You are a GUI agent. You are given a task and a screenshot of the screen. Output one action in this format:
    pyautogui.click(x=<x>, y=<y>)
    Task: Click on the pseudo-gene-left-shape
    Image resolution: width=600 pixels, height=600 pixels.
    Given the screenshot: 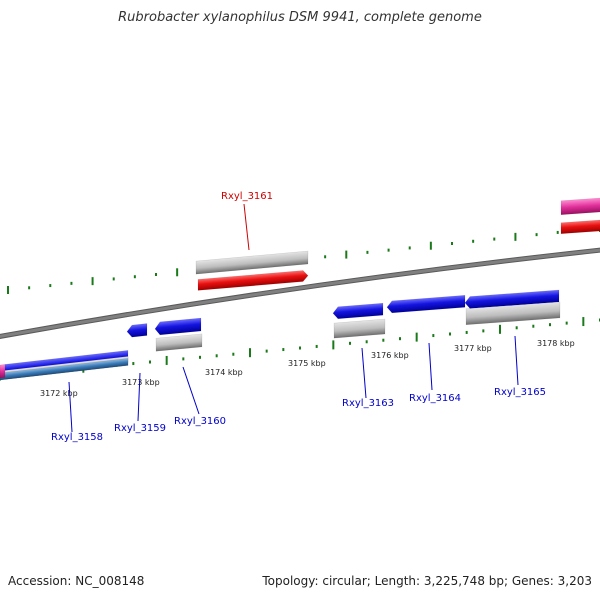 What is the action you would take?
    pyautogui.click(x=3, y=371)
    